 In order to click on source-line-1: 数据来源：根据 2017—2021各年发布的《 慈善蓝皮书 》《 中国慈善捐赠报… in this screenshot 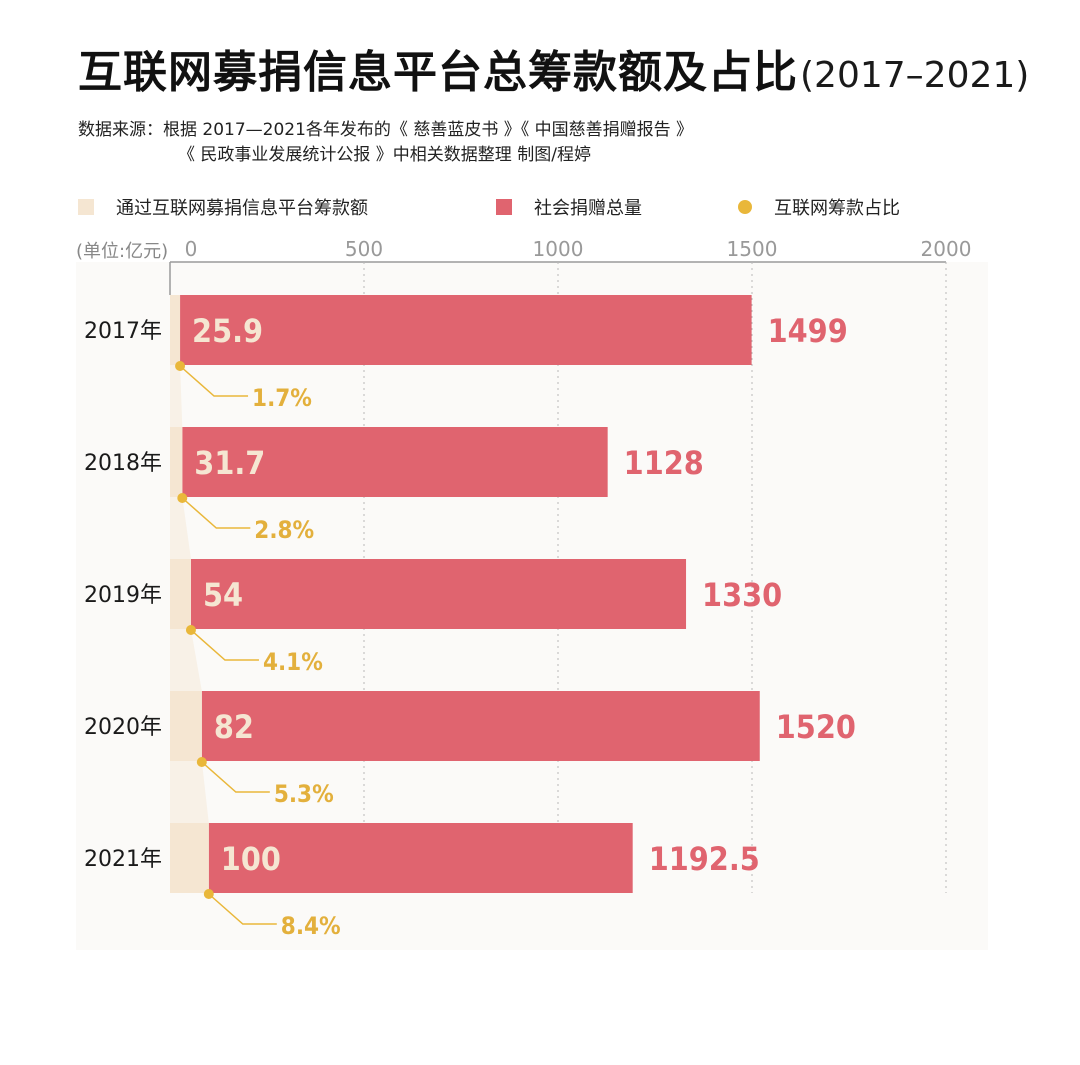, I will do `click(386, 130)`.